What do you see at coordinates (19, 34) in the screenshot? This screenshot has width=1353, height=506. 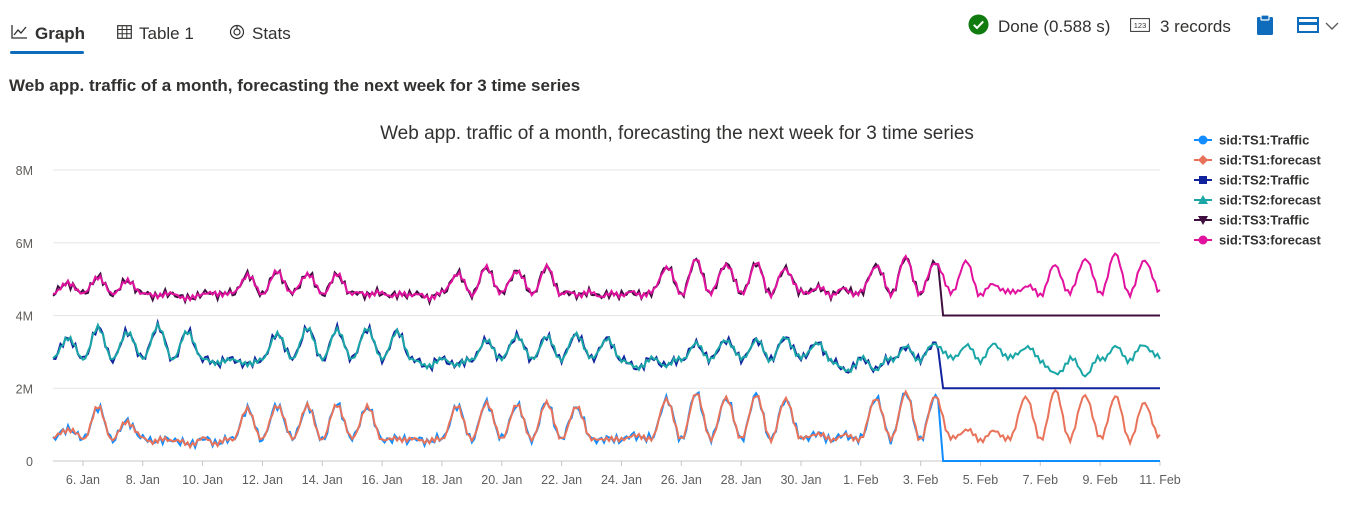 I see `line-chart-icon` at bounding box center [19, 34].